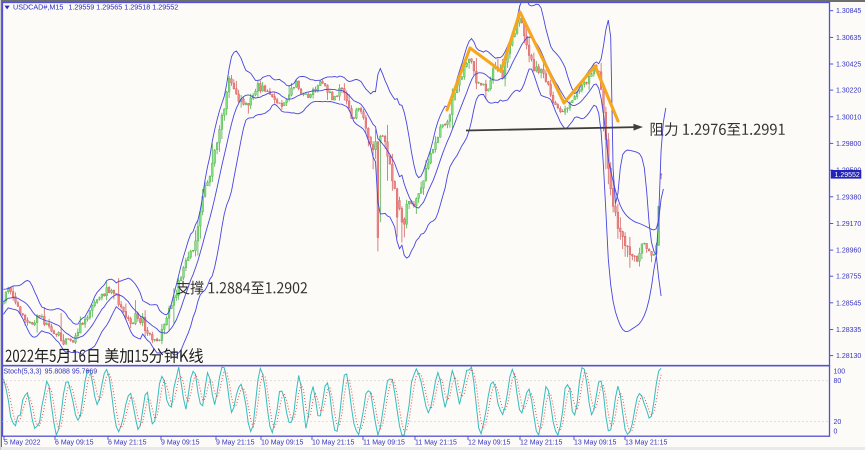 The height and width of the screenshot is (450, 865). What do you see at coordinates (384, 443) in the screenshot?
I see `time-axis-label: 11 May 09:15` at bounding box center [384, 443].